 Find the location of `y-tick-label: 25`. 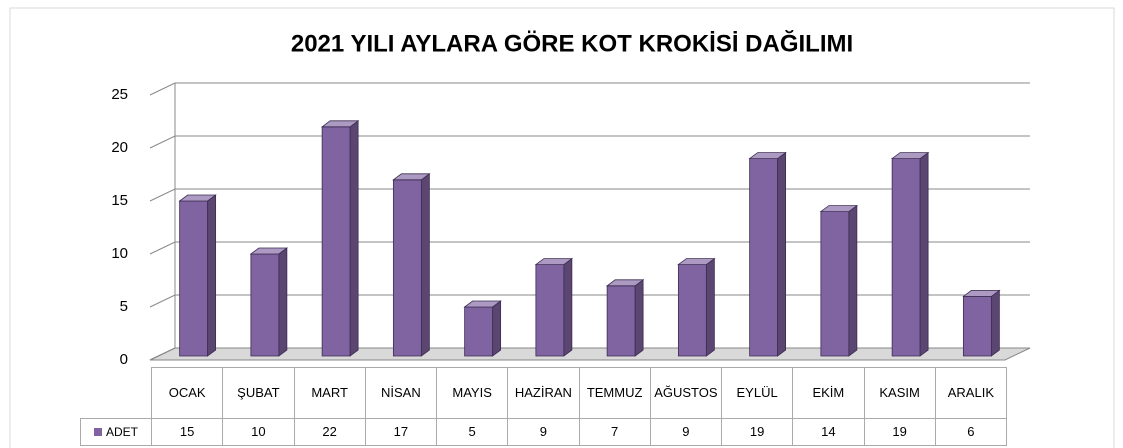

y-tick-label: 25 is located at coordinates (119, 94).